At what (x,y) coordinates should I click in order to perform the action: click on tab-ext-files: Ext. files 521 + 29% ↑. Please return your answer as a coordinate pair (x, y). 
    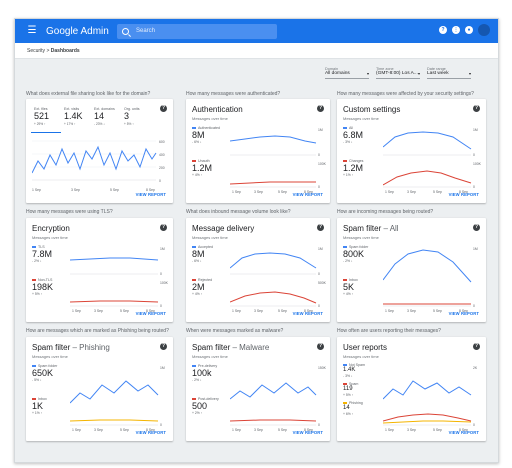
    Looking at the image, I should click on (46, 119).